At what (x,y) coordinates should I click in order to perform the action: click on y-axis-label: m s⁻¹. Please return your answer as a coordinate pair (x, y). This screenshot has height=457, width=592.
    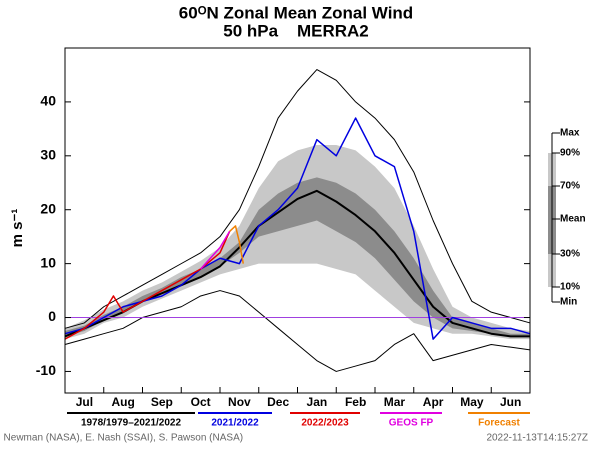
    Looking at the image, I should click on (17, 228).